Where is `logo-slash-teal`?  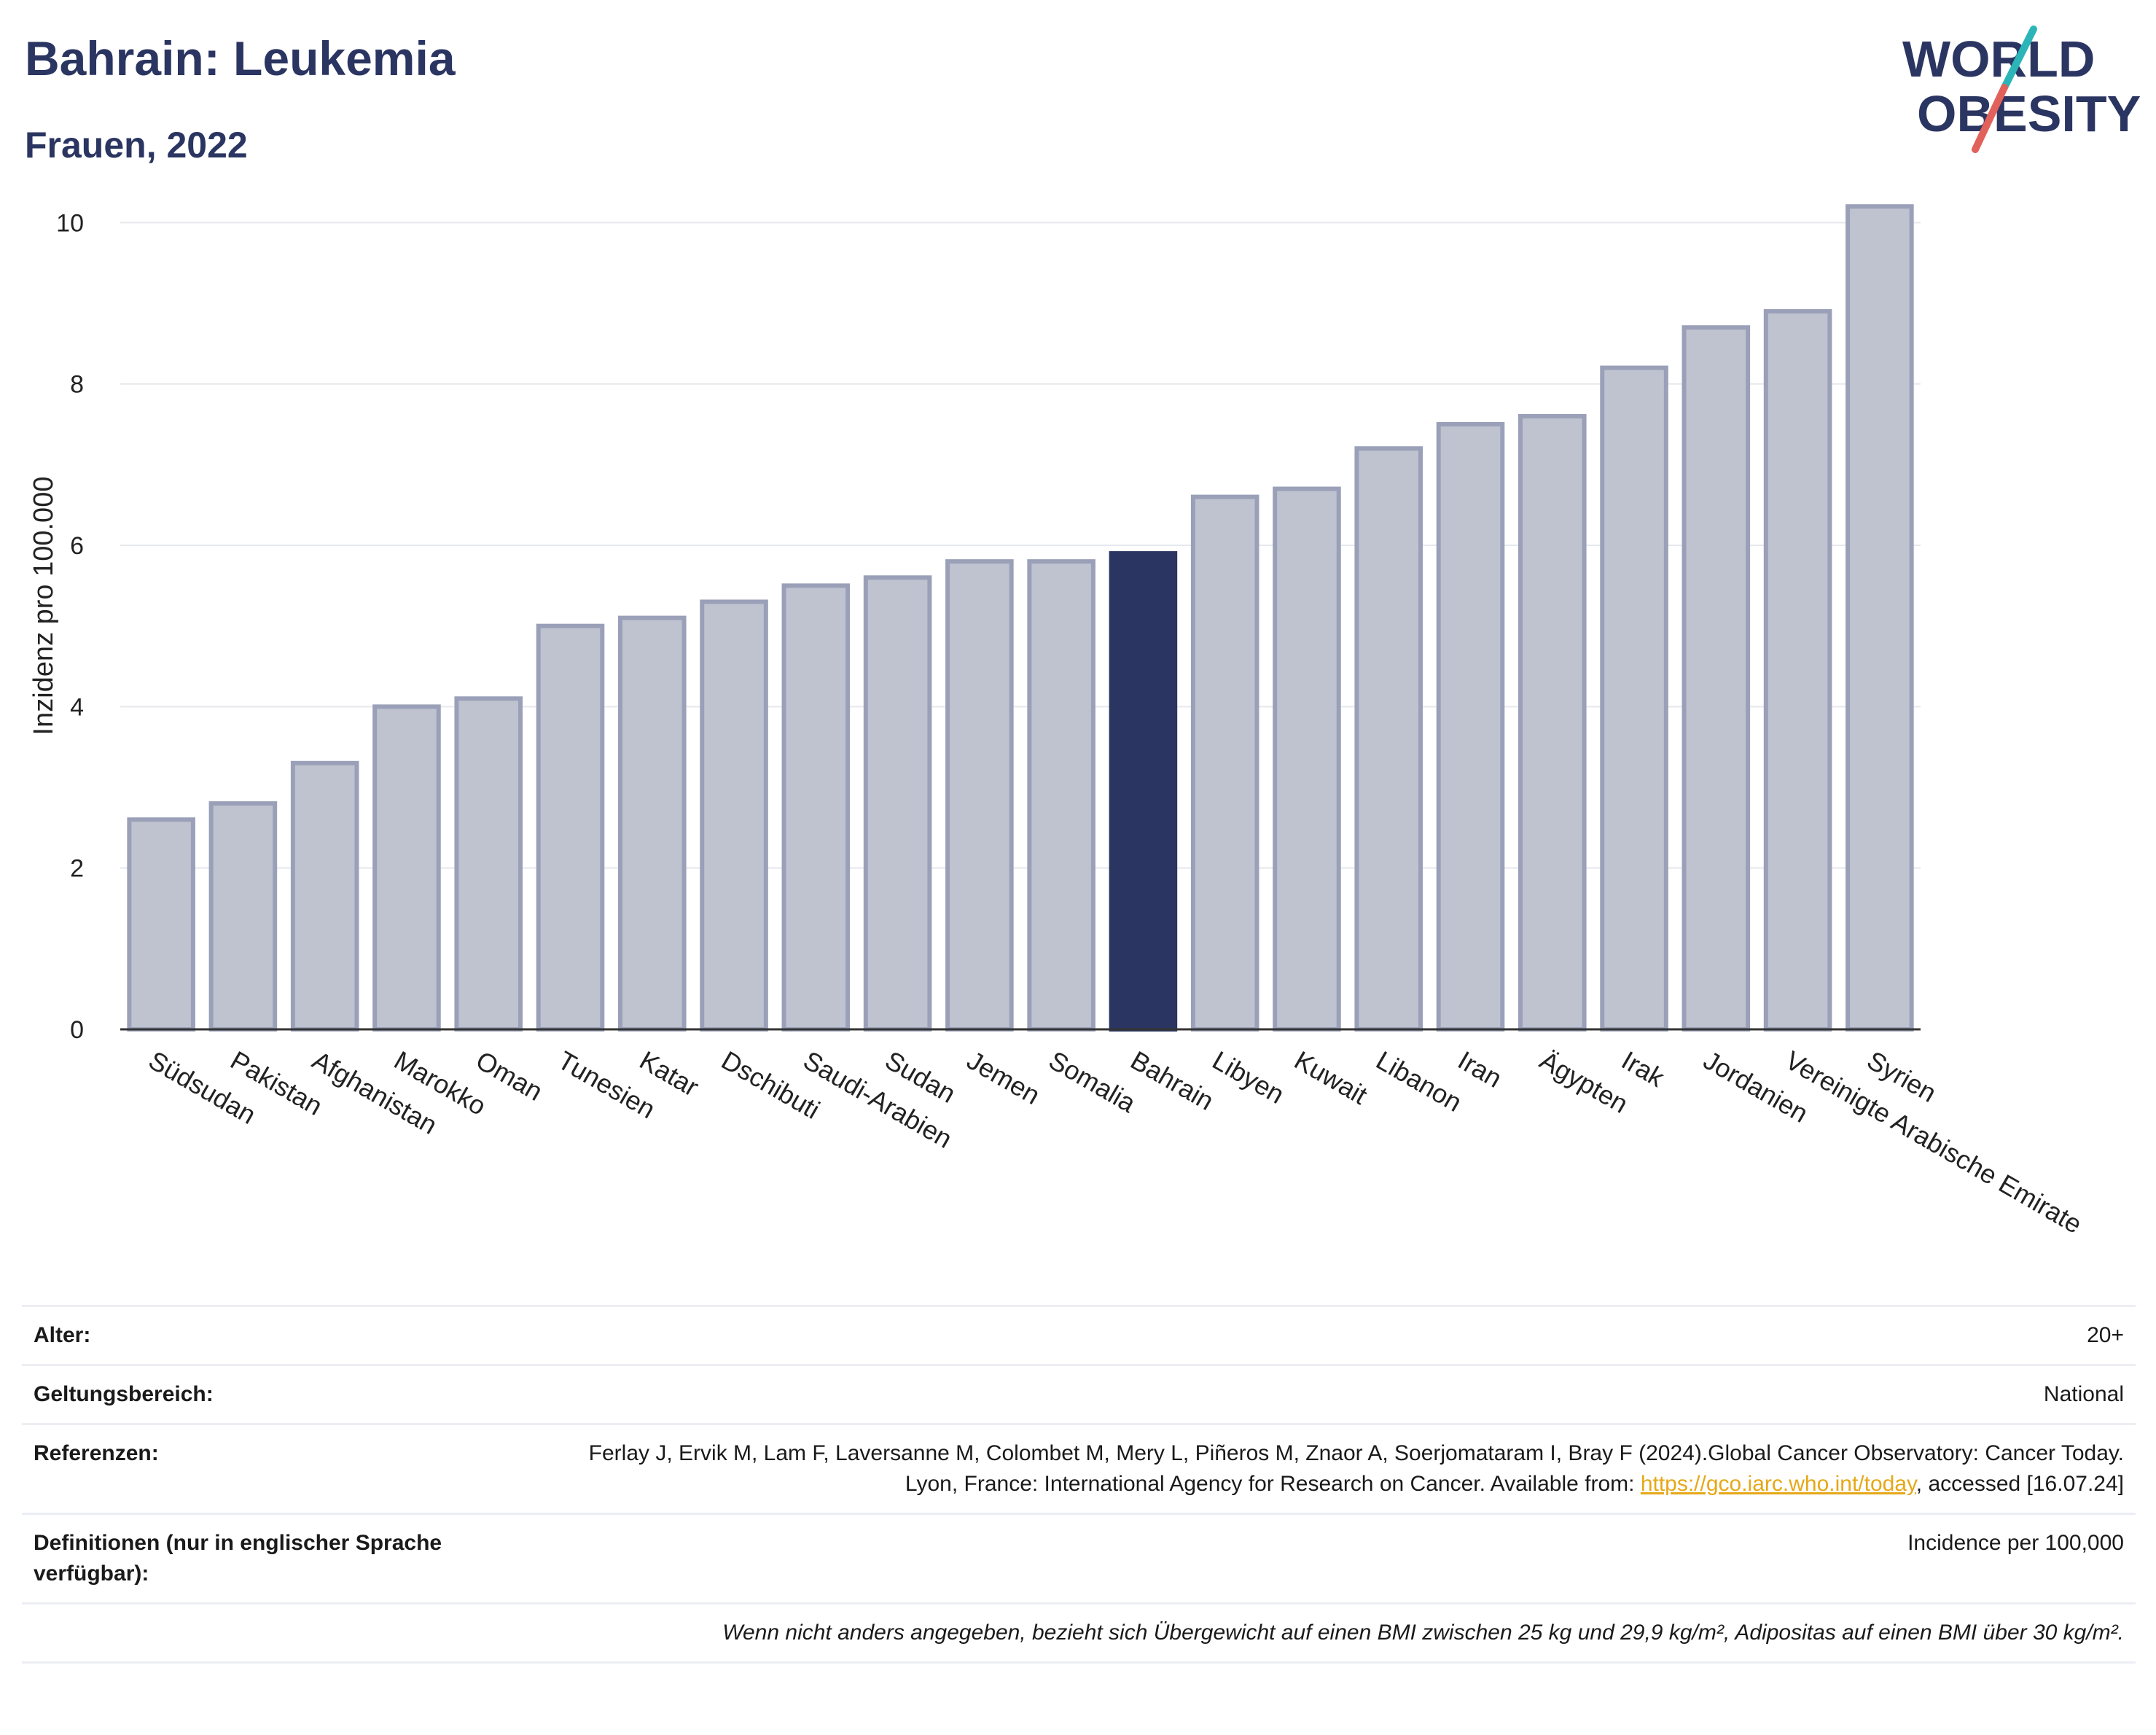 logo-slash-teal is located at coordinates (2019, 58).